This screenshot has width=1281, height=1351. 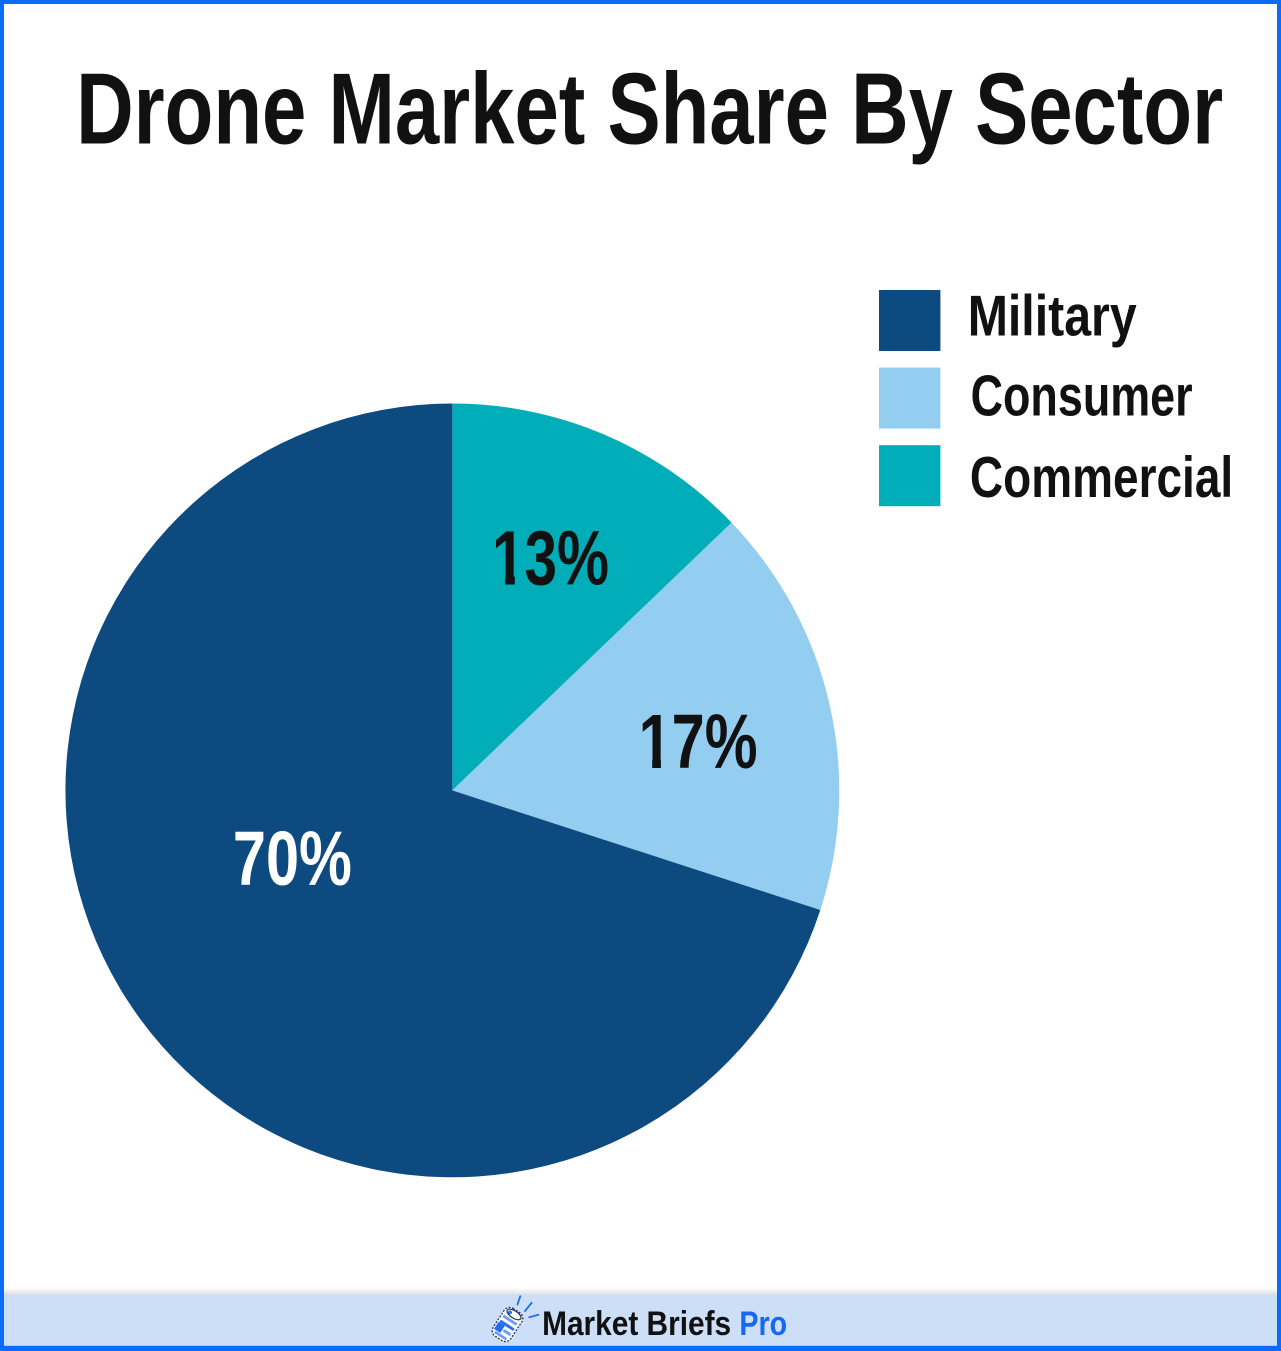 What do you see at coordinates (292, 859) in the screenshot?
I see `svg-text: 70%` at bounding box center [292, 859].